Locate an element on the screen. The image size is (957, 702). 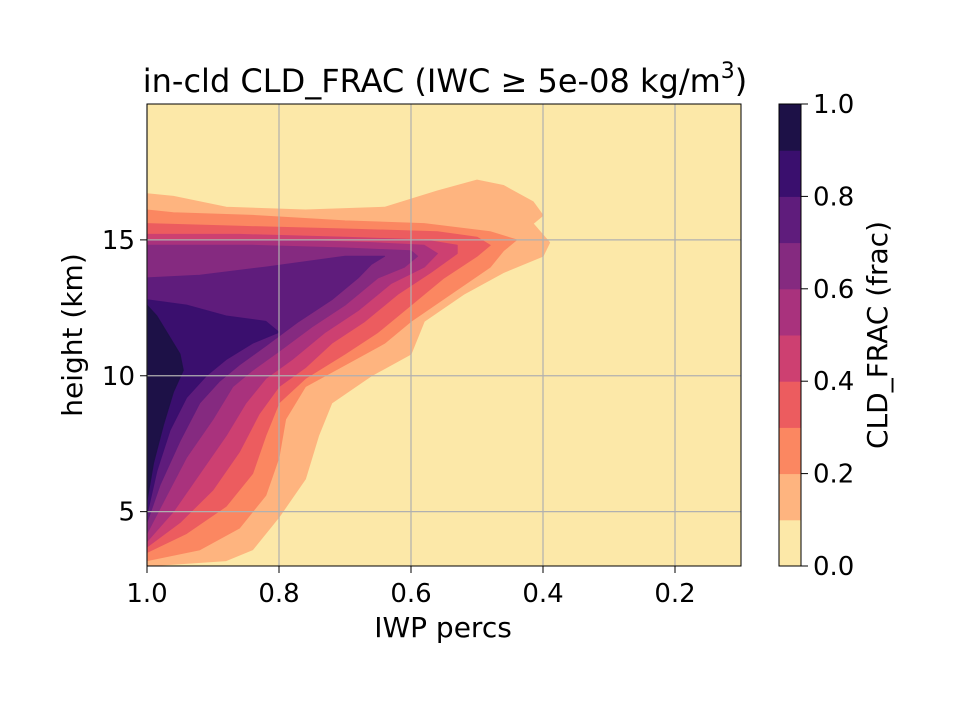
colorbar-tick-label: 0.6 is located at coordinates (833, 290).